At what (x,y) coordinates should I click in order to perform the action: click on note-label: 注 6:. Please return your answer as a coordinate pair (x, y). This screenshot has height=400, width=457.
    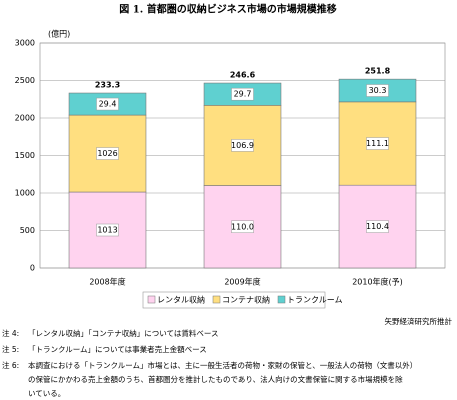
    Looking at the image, I should click on (10, 365).